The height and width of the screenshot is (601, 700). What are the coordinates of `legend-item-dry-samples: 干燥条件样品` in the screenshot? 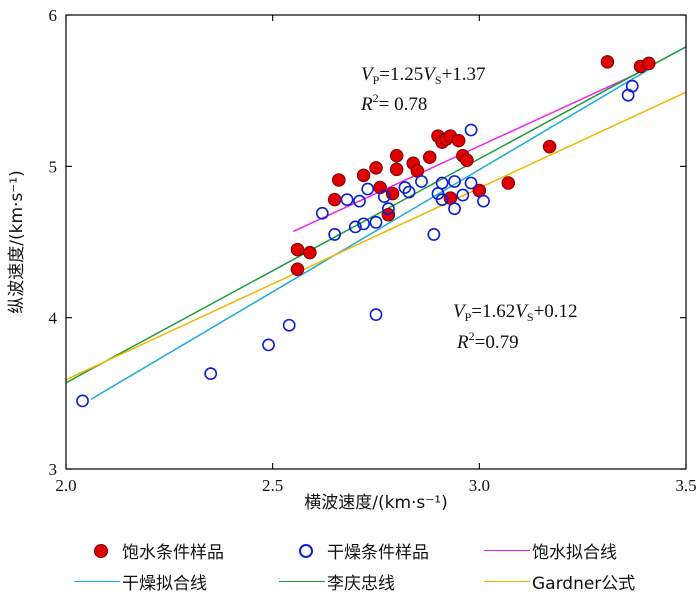 It's located at (377, 550).